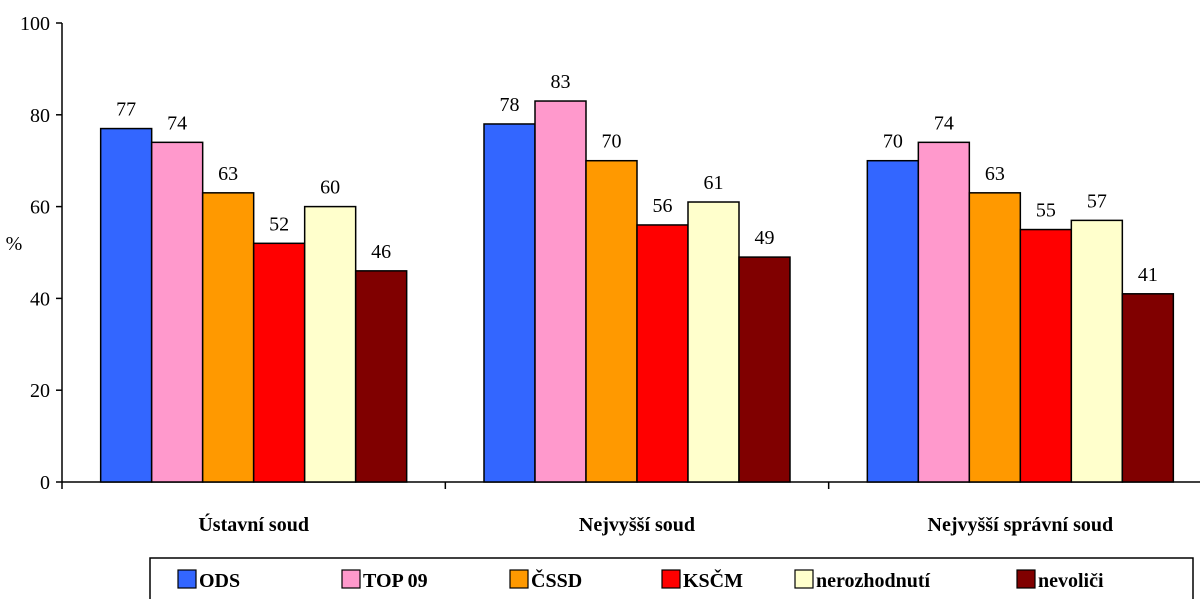 Image resolution: width=1200 pixels, height=599 pixels. Describe the element at coordinates (381, 252) in the screenshot. I see `data-label: 46` at that location.